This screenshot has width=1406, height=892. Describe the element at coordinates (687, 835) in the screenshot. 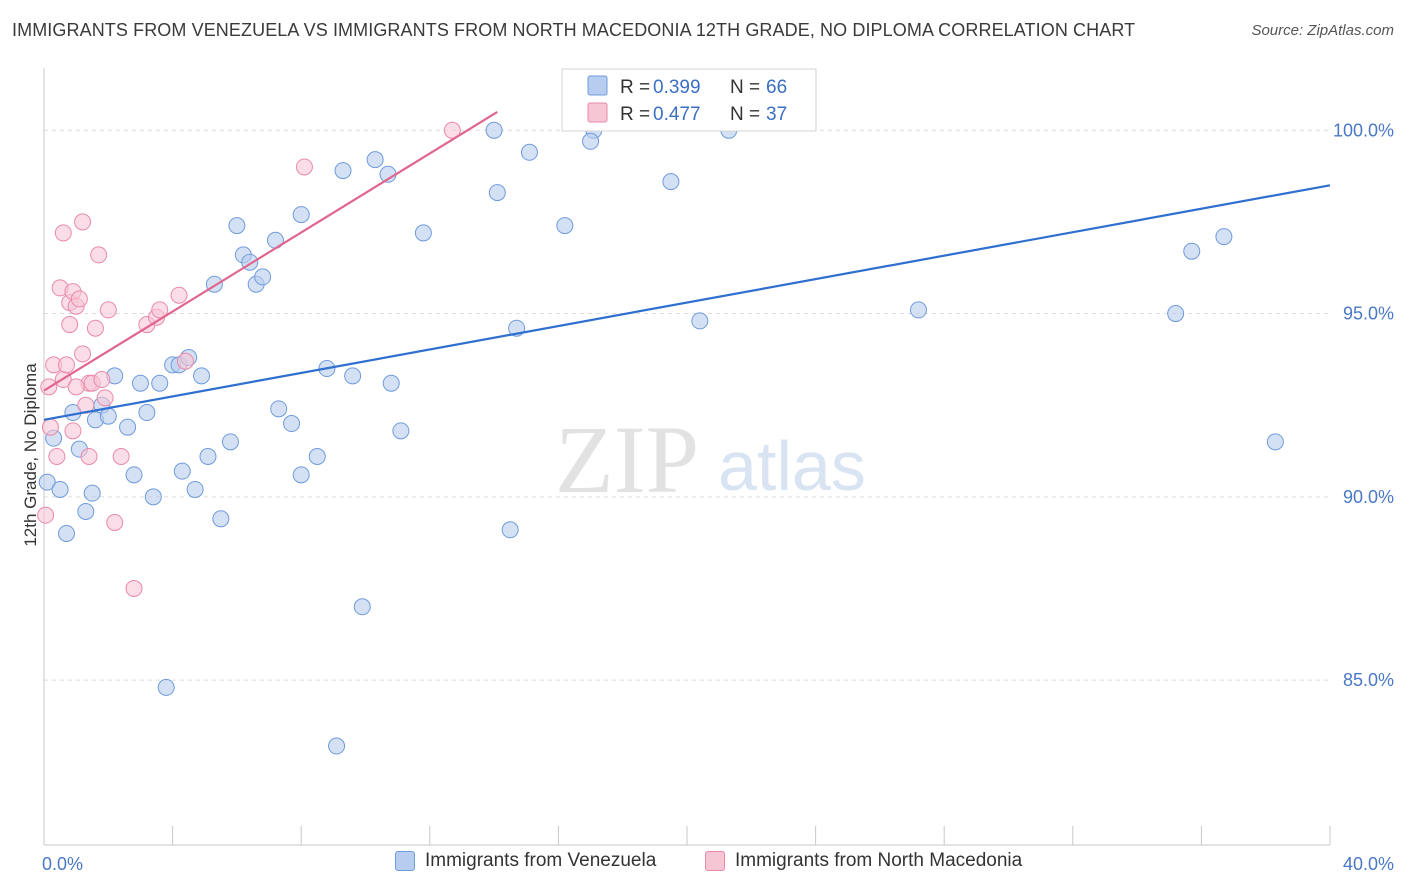

I see `x-ticks` at that location.